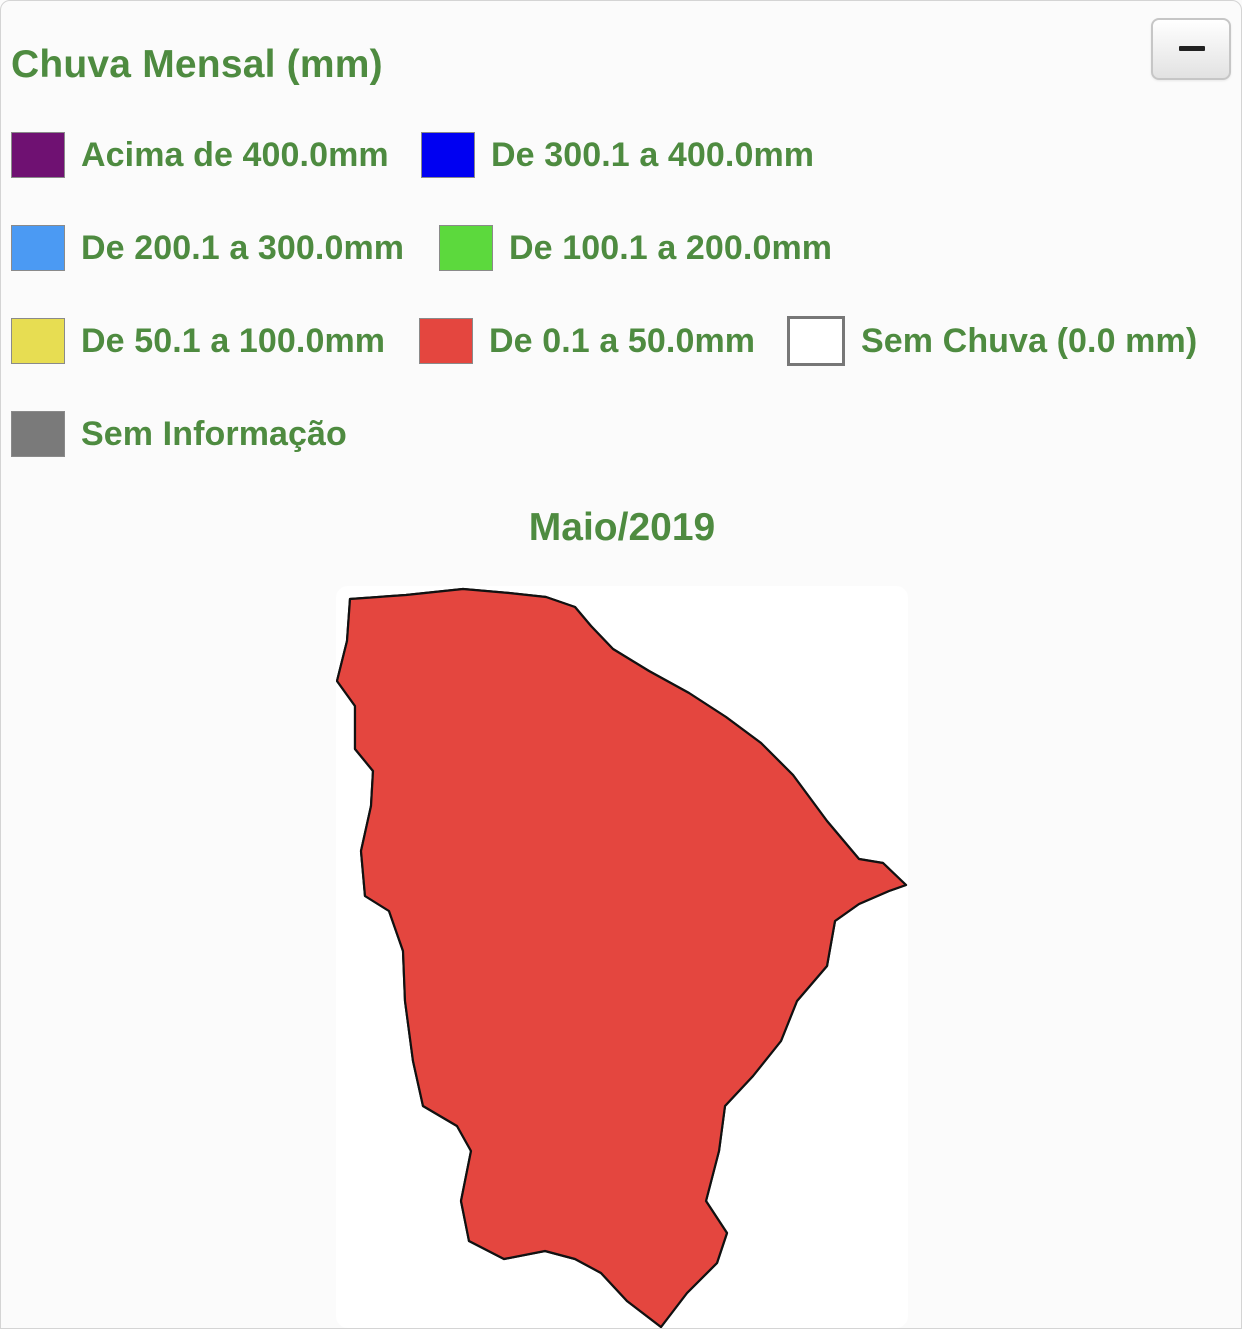  I want to click on map-month-title: Maio/2019, so click(622, 527).